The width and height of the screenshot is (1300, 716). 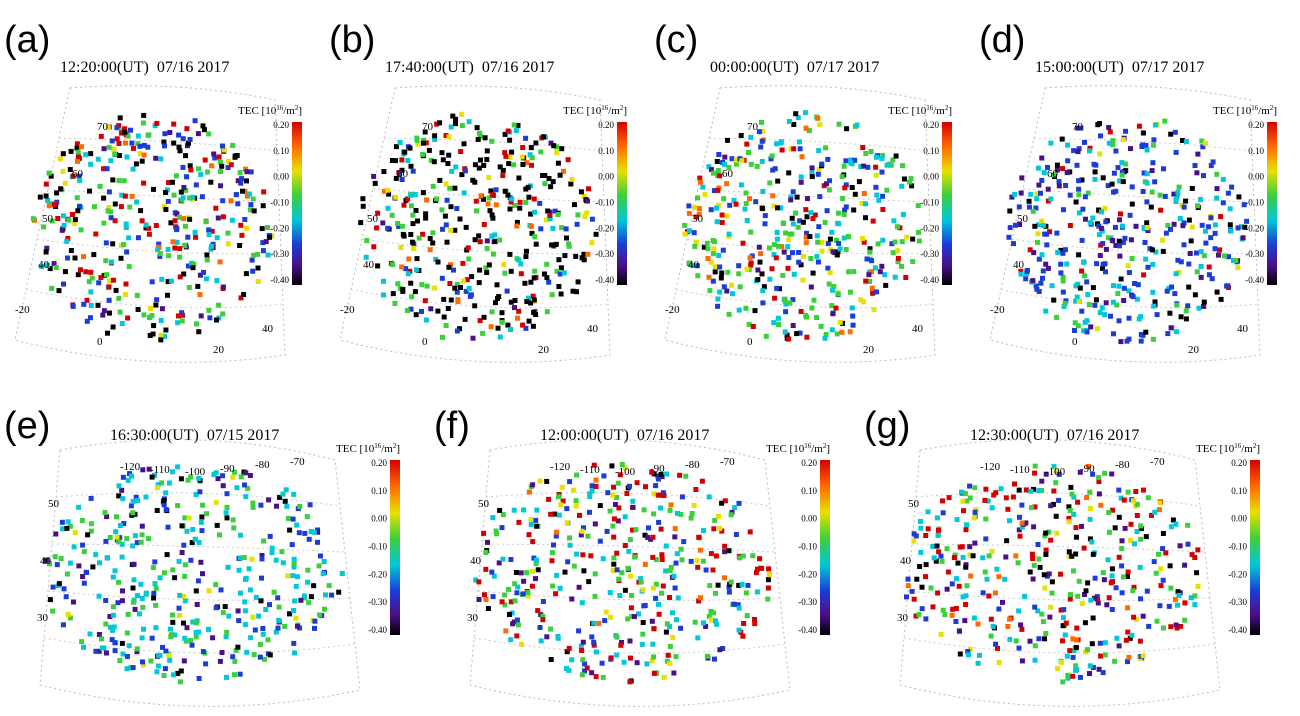 What do you see at coordinates (130, 467) in the screenshot?
I see `map-label: -120` at bounding box center [130, 467].